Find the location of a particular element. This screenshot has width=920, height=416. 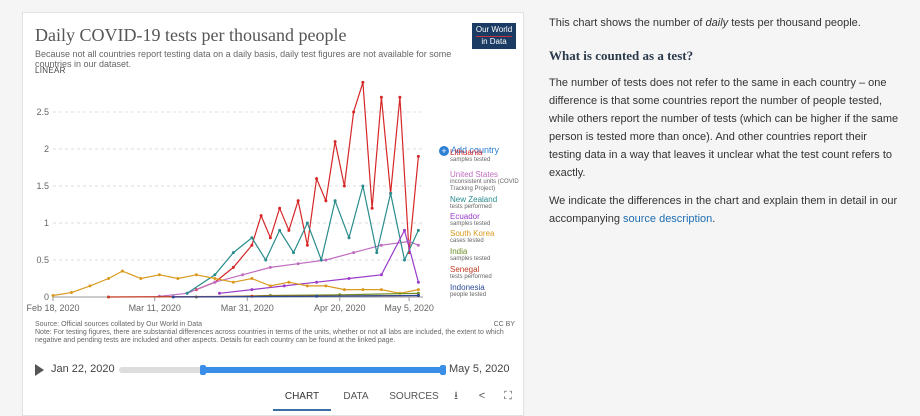

intro-prefix: This chart shows the number of is located at coordinates (627, 23).